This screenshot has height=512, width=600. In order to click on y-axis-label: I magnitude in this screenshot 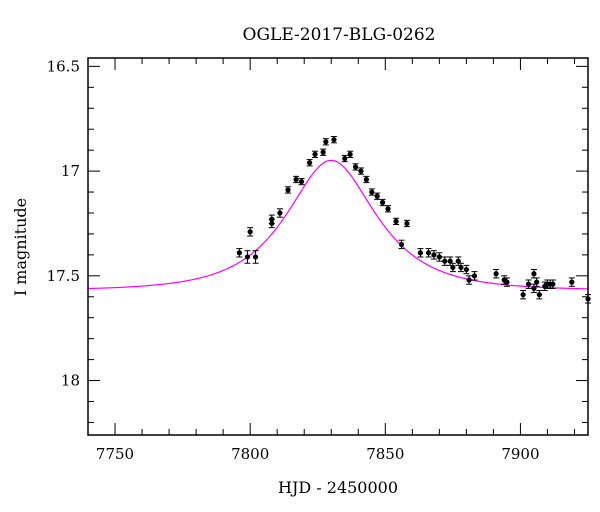, I will do `click(20, 247)`.